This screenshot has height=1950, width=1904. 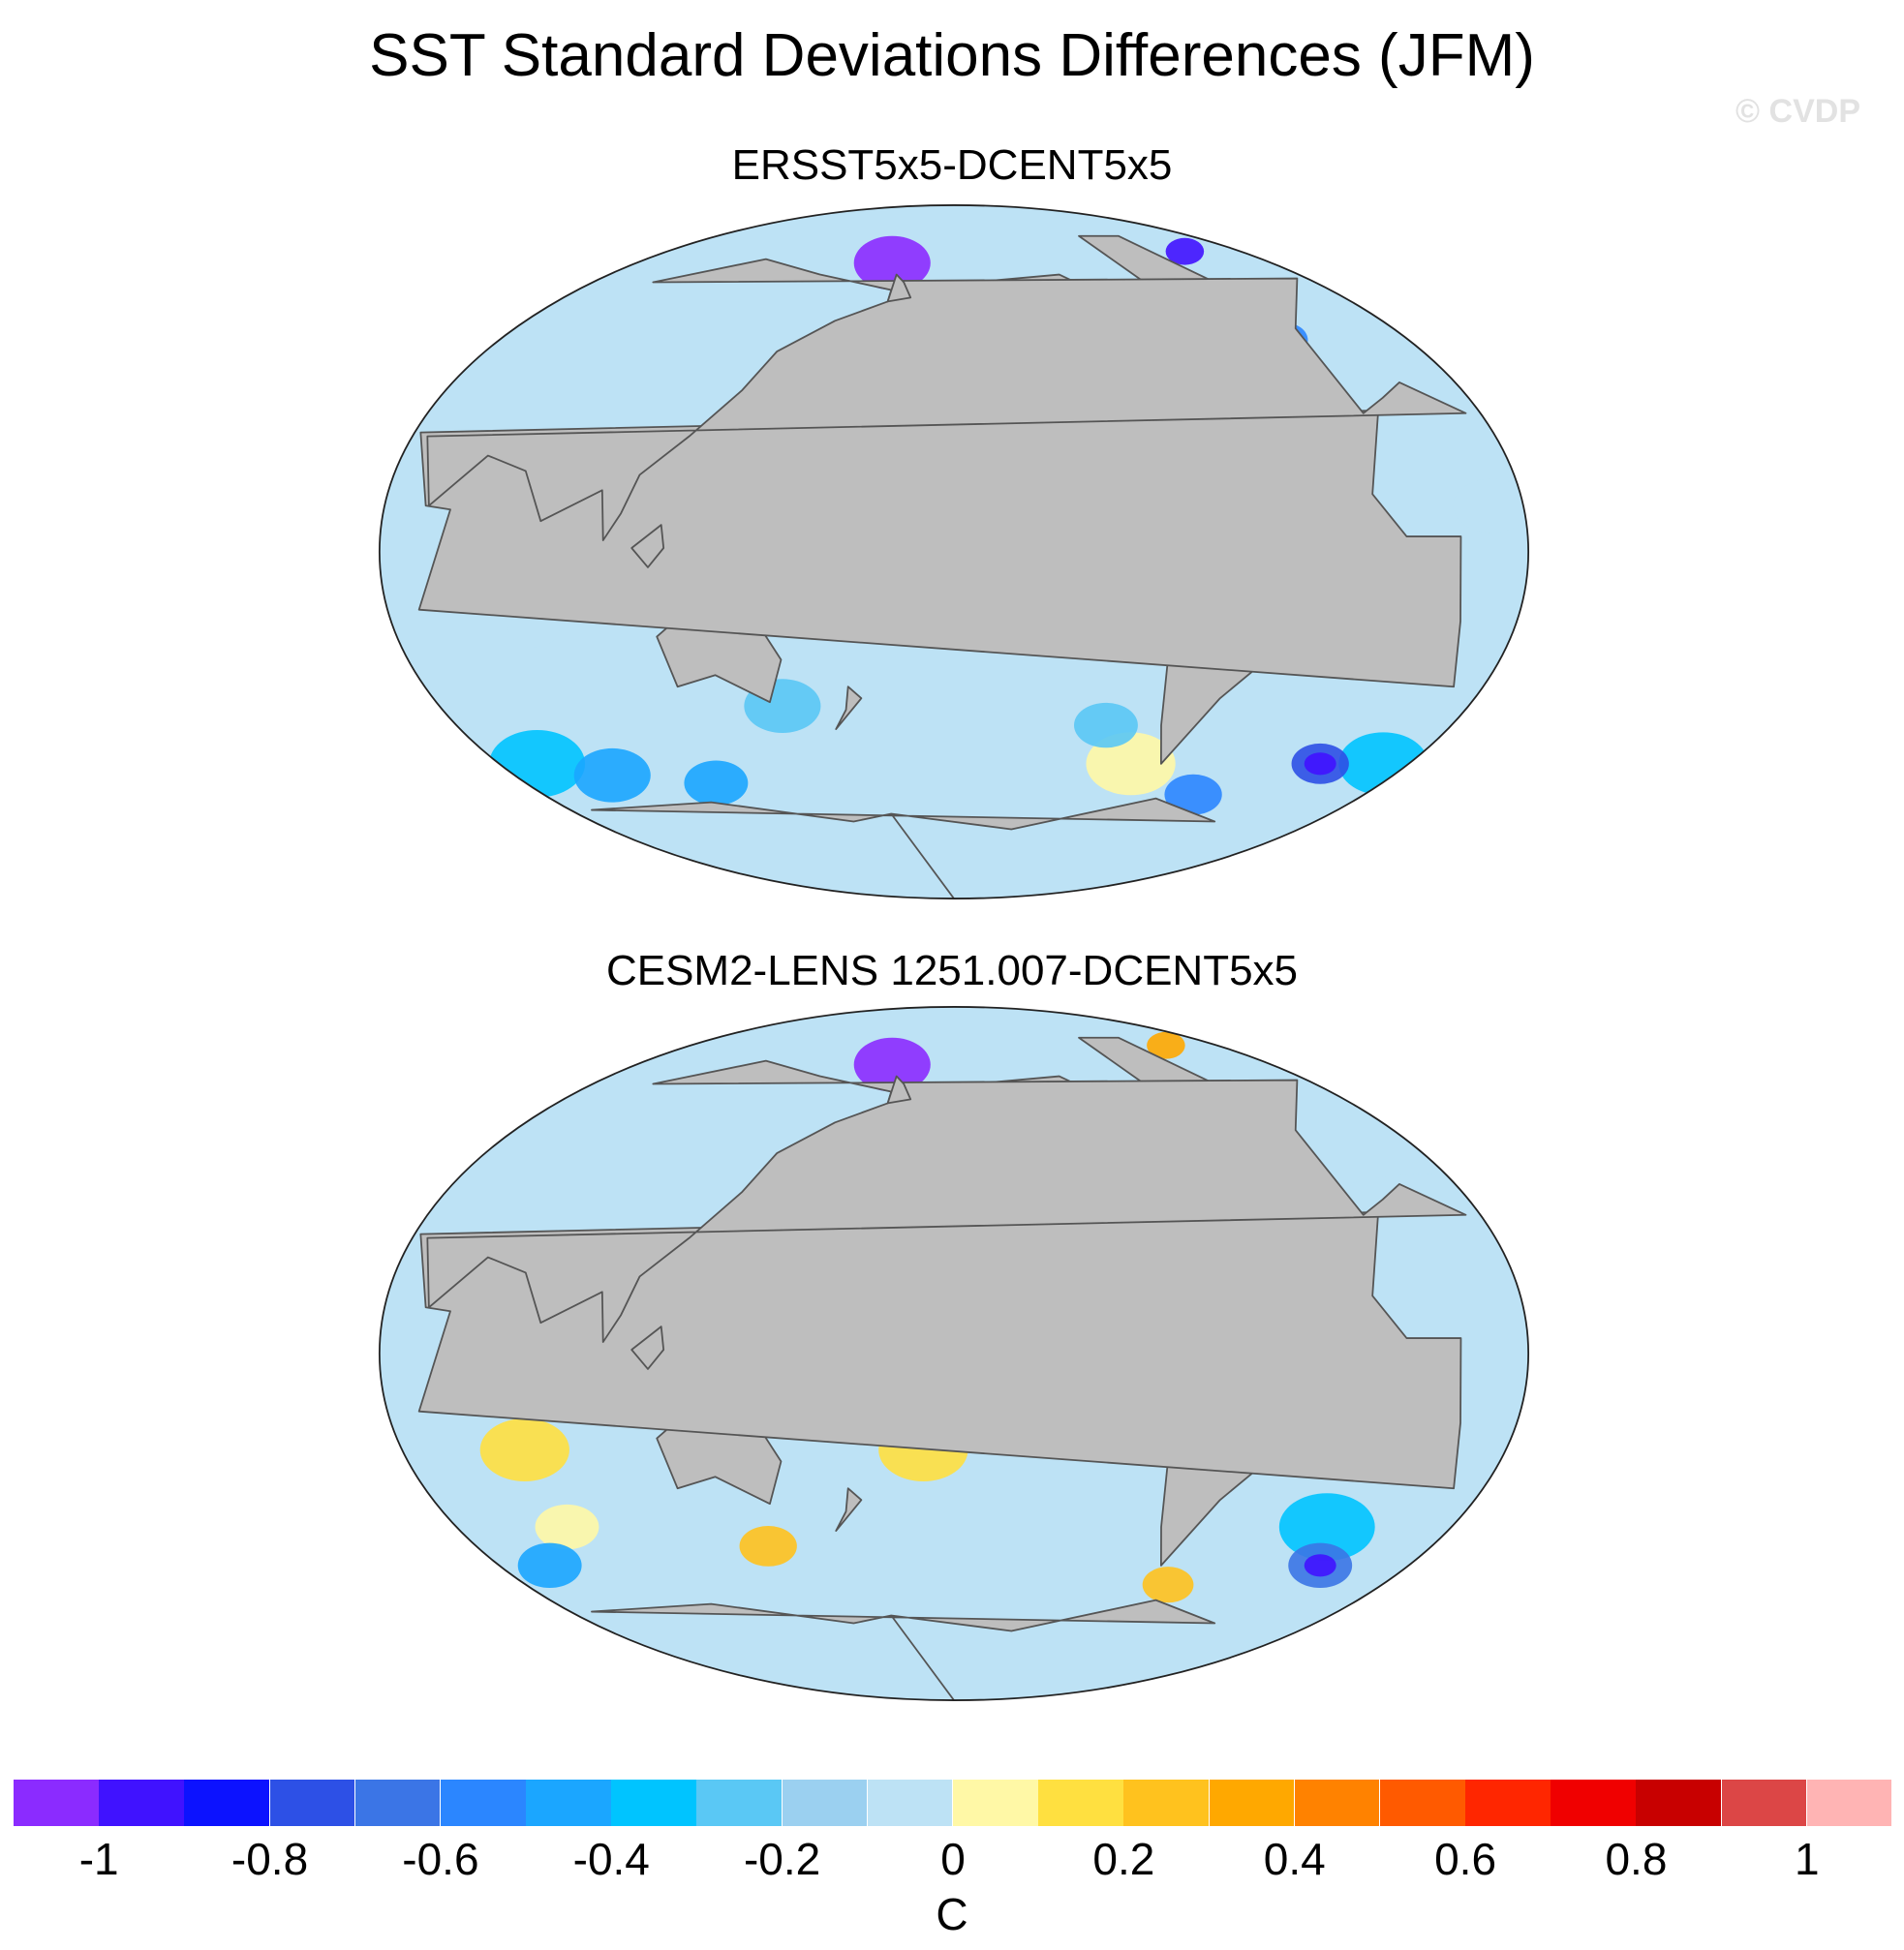 What do you see at coordinates (952, 165) in the screenshot?
I see `panel-1-title: ERSST5x5-DCENT5x5` at bounding box center [952, 165].